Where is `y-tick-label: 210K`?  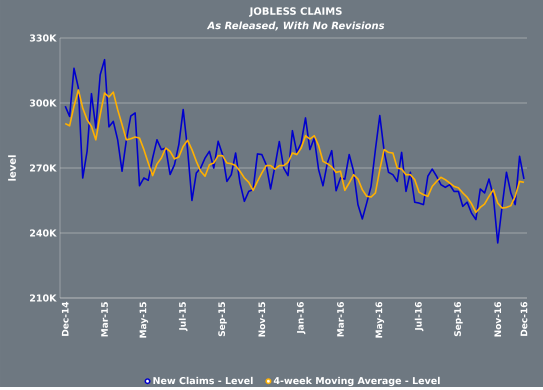
y-tick-label: 210K is located at coordinates (43, 298).